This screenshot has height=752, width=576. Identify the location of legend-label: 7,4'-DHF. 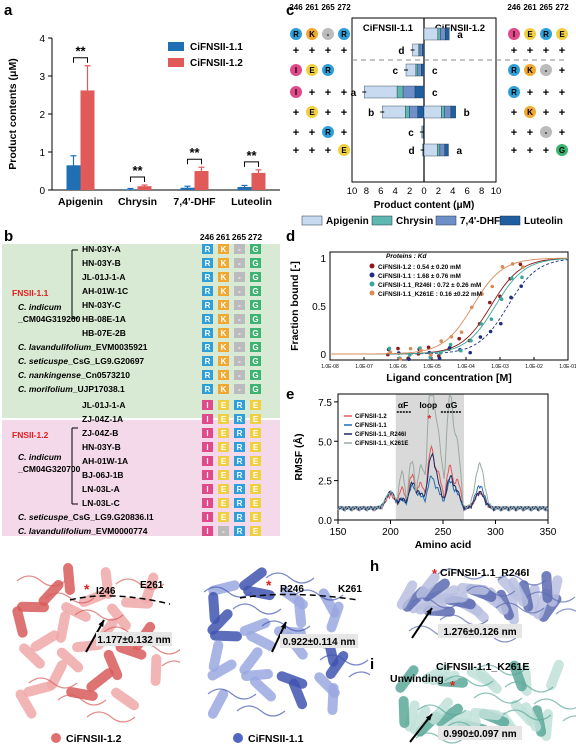
(480, 221).